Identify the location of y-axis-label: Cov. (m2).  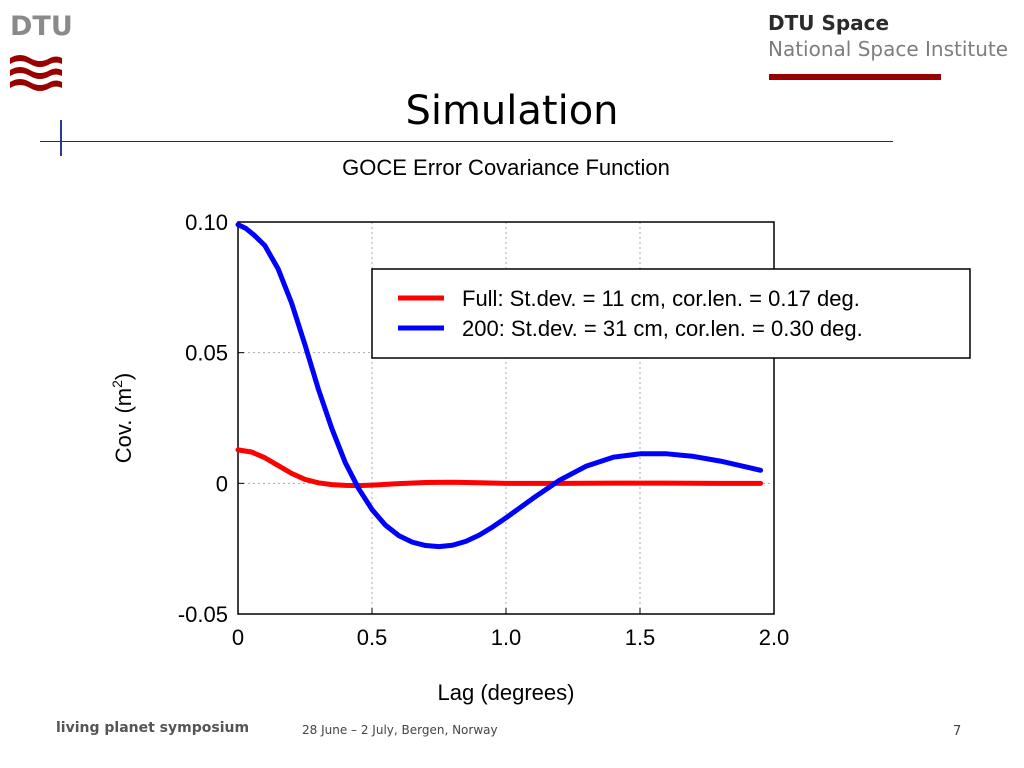
(122, 418).